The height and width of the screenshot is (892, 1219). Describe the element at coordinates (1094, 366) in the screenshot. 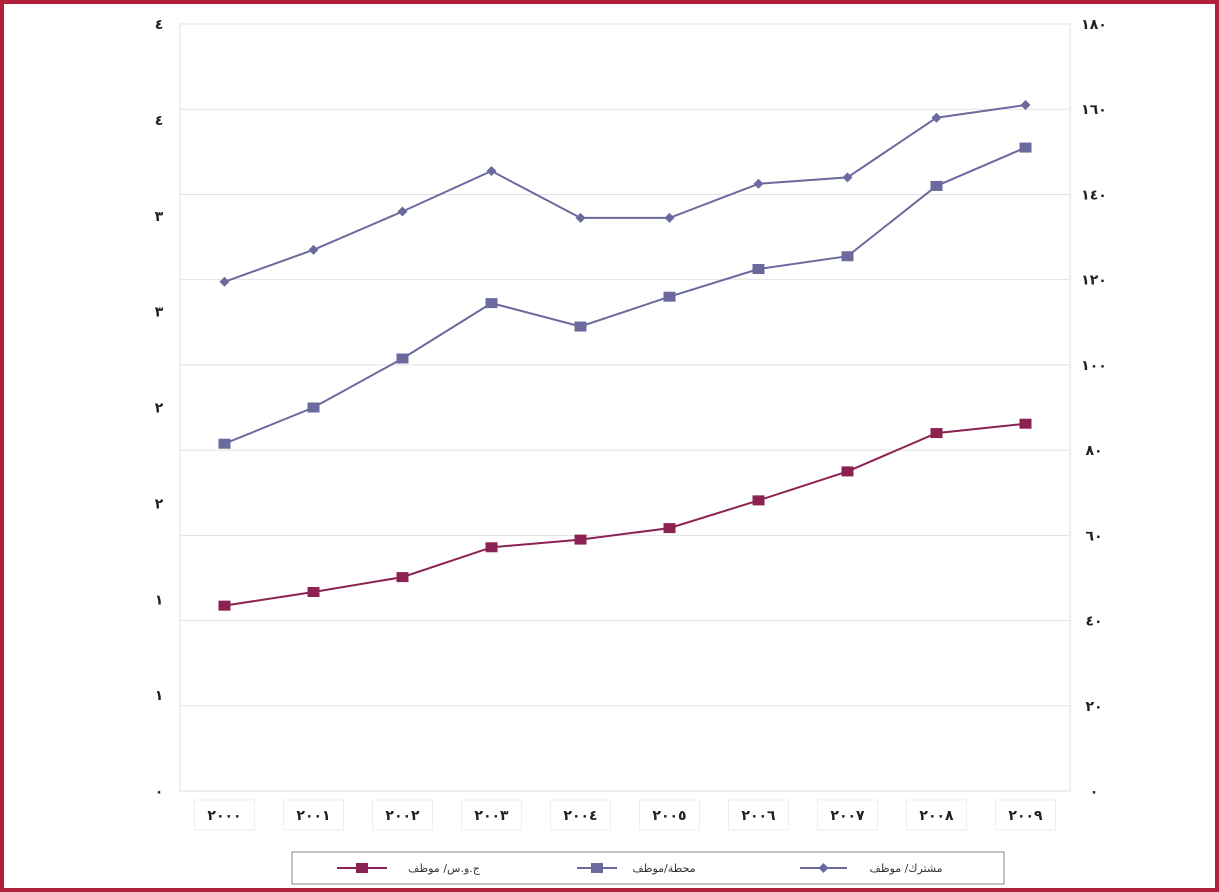

I see `right-tick-label: ١٠٠` at that location.